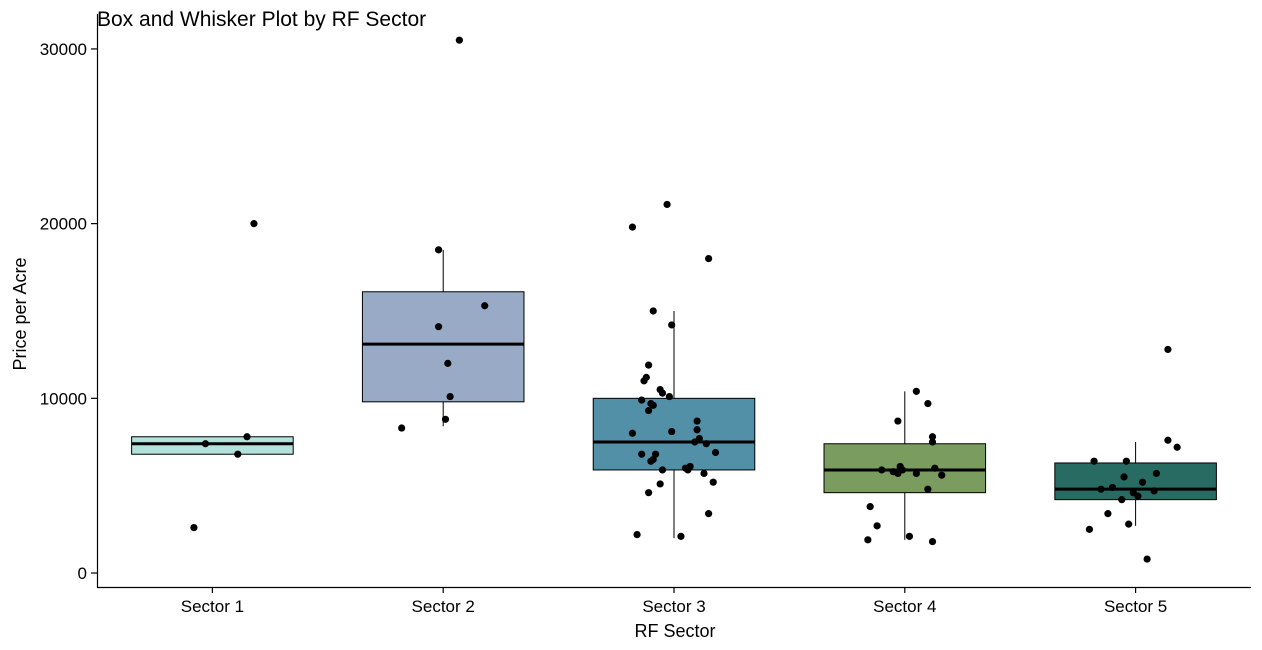 The width and height of the screenshot is (1262, 650). Describe the element at coordinates (82, 573) in the screenshot. I see `y-tick-label: 0` at that location.